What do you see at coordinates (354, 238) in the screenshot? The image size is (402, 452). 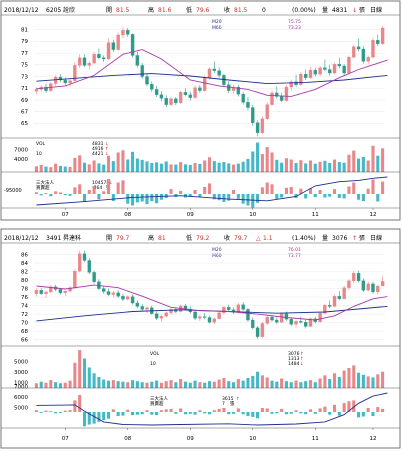 I see `volume-arrow-icon: ↑` at bounding box center [354, 238].